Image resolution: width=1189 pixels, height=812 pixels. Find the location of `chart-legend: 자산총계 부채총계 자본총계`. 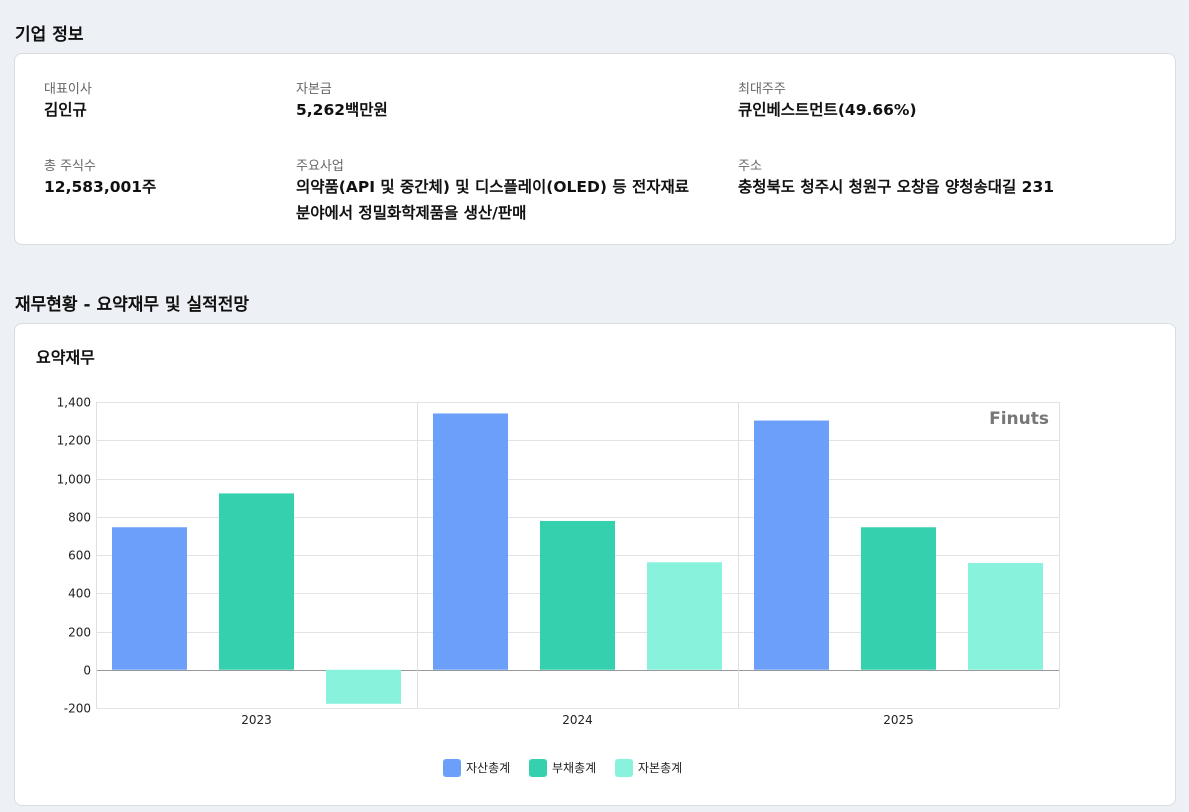

chart-legend: 자산총계 부채총계 자본총계 is located at coordinates (562, 768).